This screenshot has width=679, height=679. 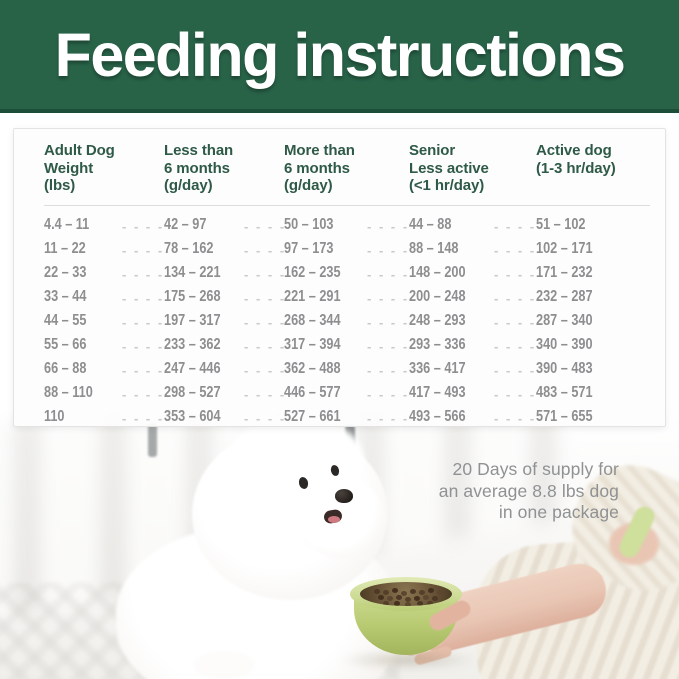 I want to click on table-cell: 571 – 655, so click(x=564, y=416).